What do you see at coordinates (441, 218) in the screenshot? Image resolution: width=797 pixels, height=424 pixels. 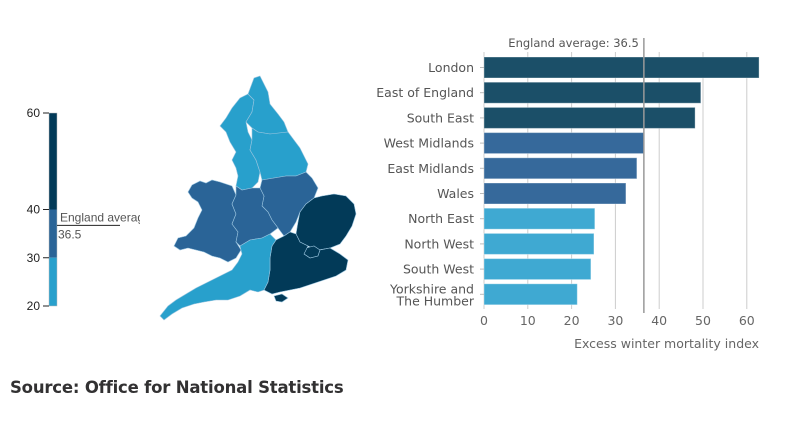 I see `category-label: North East` at bounding box center [441, 218].